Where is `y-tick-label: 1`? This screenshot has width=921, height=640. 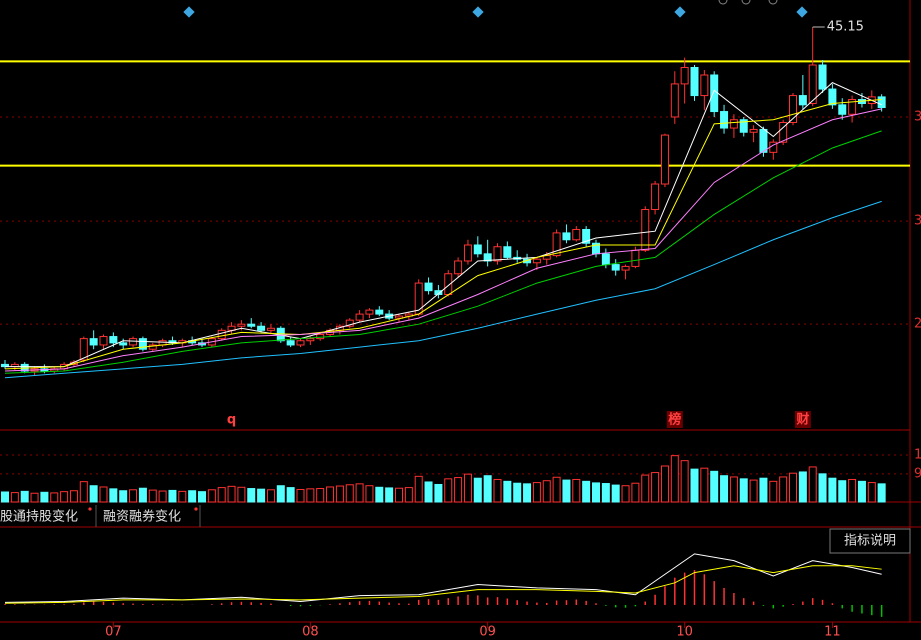 y-tick-label: 1 is located at coordinates (917, 455).